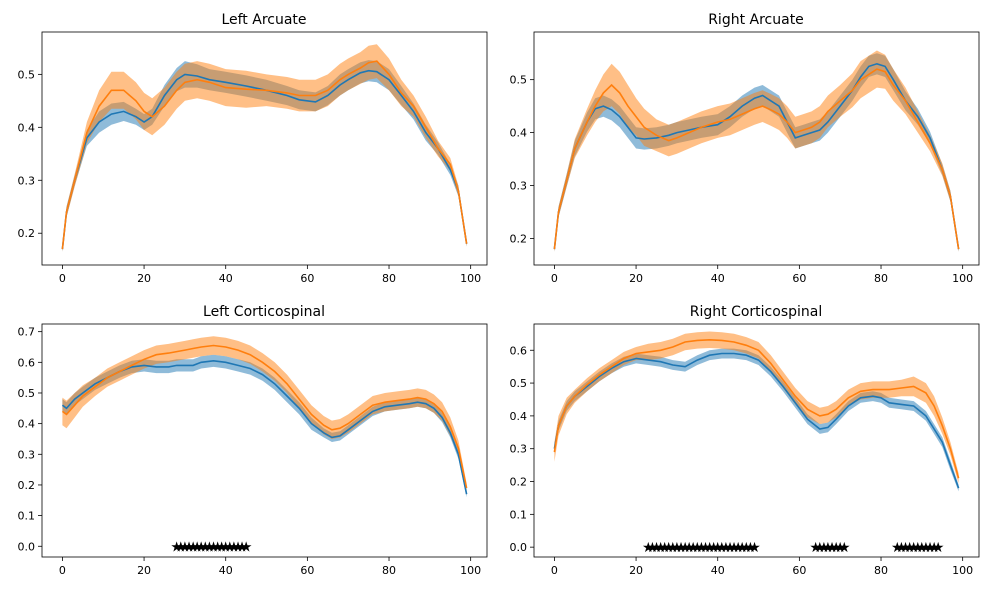 Image resolution: width=989 pixels, height=590 pixels. Describe the element at coordinates (27, 454) in the screenshot. I see `y-tick-label: 0.3` at that location.